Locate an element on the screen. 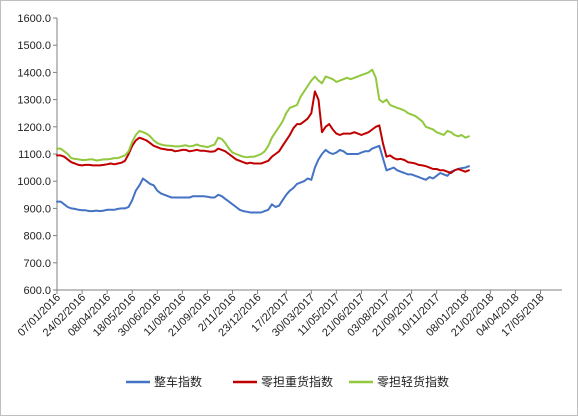  legend-label-2: 零担重货指数 is located at coordinates (297, 381).